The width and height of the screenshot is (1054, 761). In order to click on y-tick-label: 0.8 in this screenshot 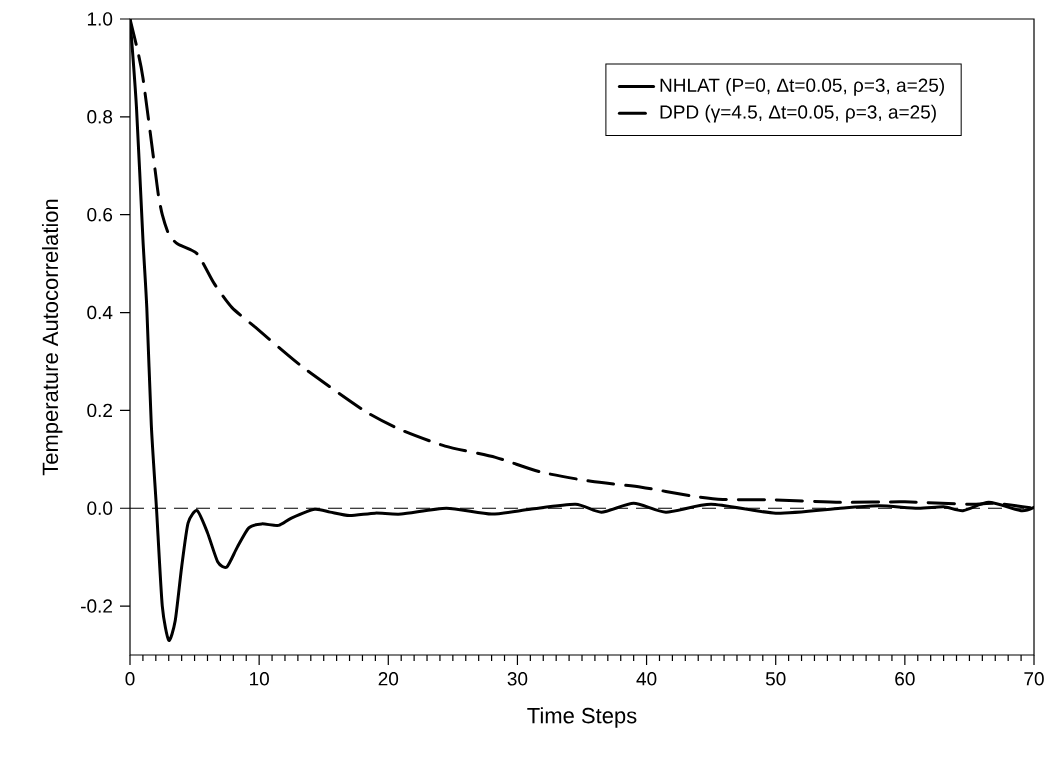, I will do `click(100, 117)`.